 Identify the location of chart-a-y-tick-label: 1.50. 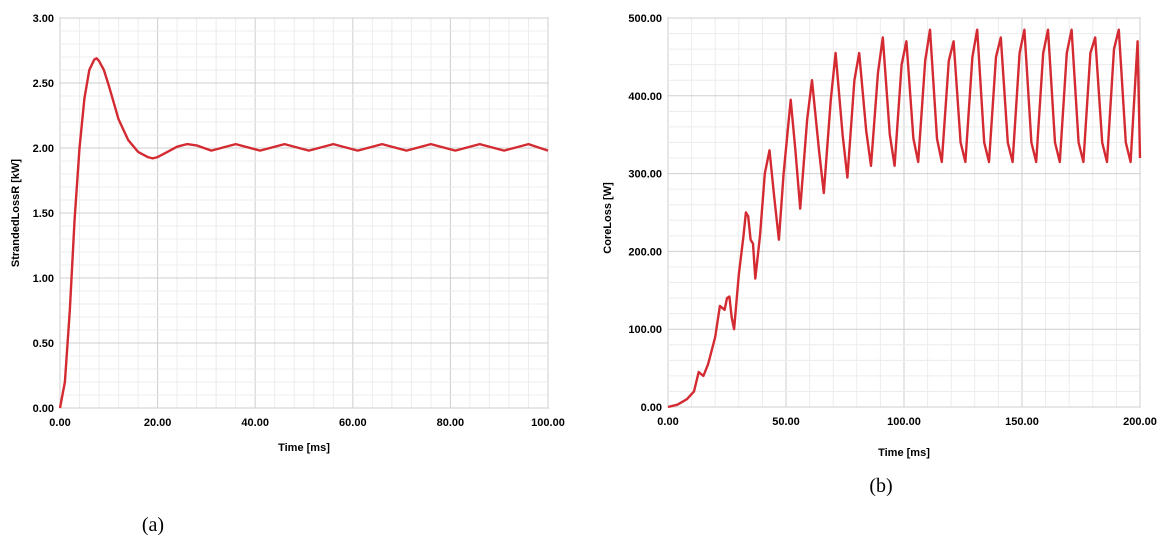
(43, 214).